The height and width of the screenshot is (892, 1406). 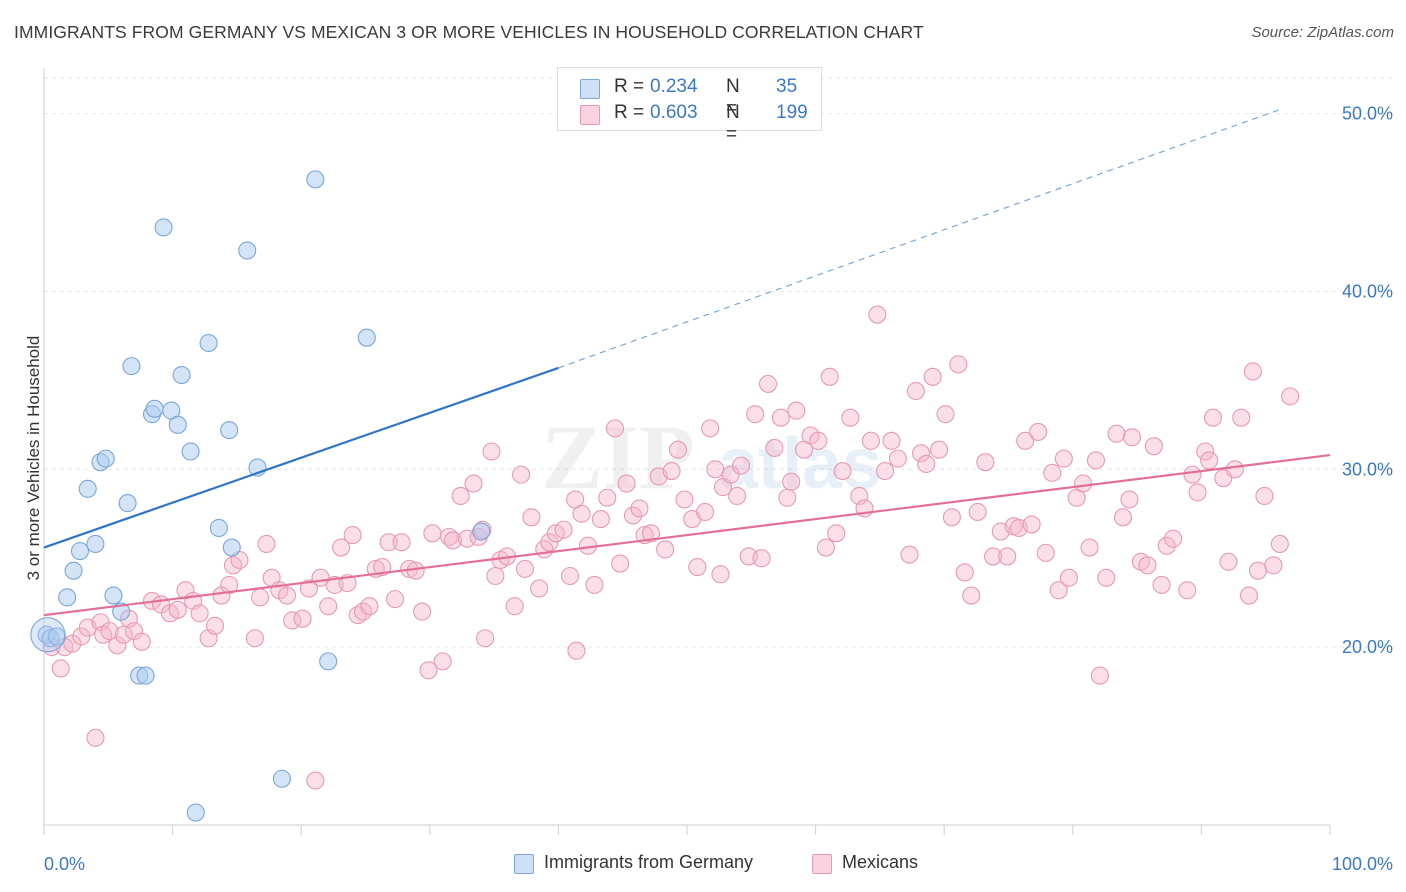 What do you see at coordinates (48, 635) in the screenshot?
I see `germany-point-cluster` at bounding box center [48, 635].